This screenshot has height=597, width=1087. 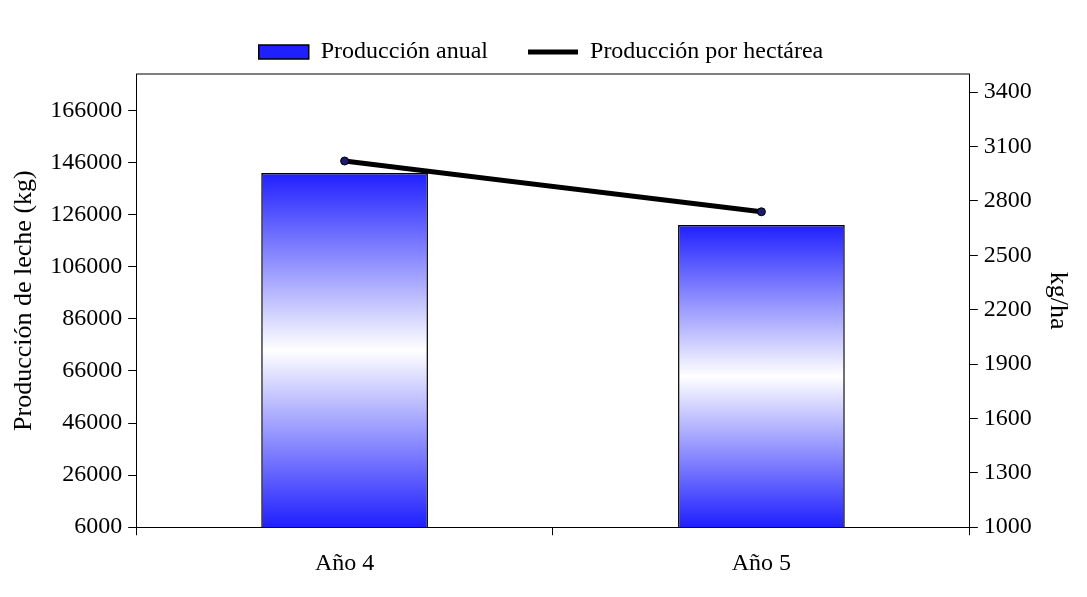 What do you see at coordinates (92, 317) in the screenshot?
I see `y-tick-label: 86000` at bounding box center [92, 317].